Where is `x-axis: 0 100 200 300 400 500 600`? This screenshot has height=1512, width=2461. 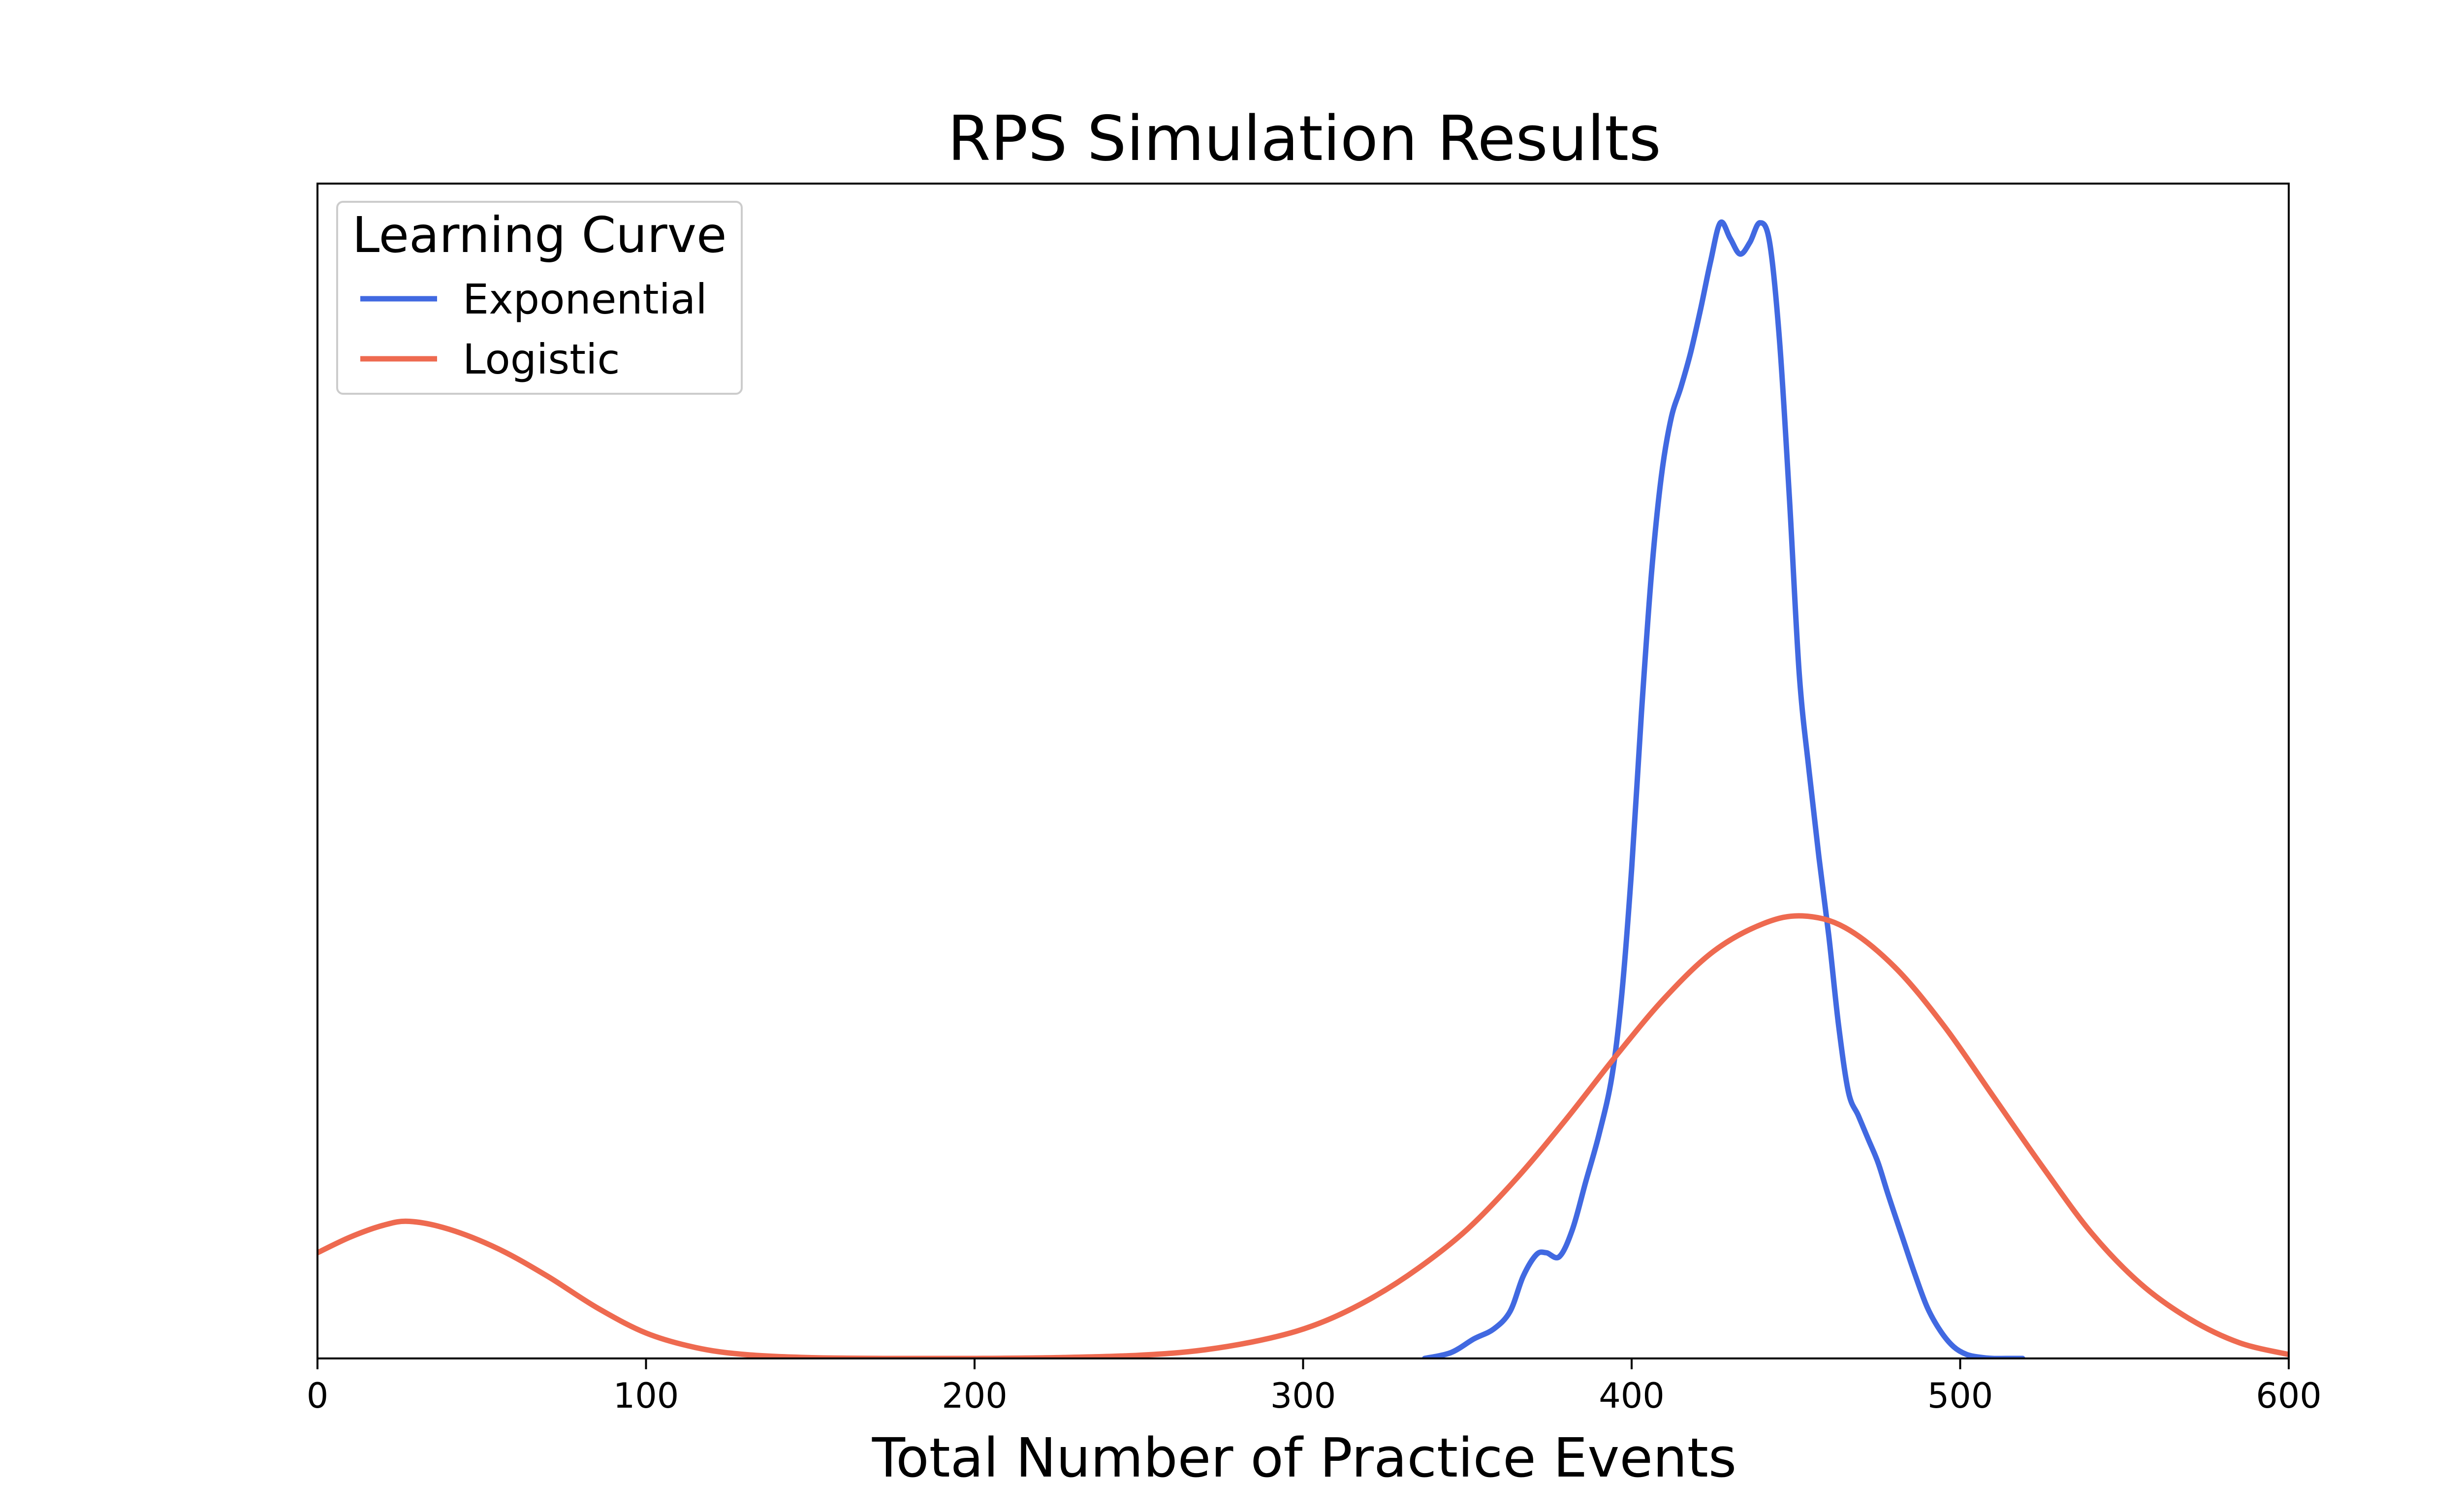
x-axis: 0 100 200 300 400 500 600 is located at coordinates (1314, 1387).